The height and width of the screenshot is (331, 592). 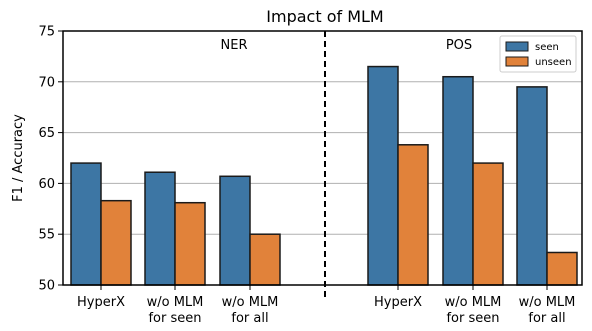 What do you see at coordinates (553, 62) in the screenshot?
I see `legend-label-unseen: unseen` at bounding box center [553, 62].